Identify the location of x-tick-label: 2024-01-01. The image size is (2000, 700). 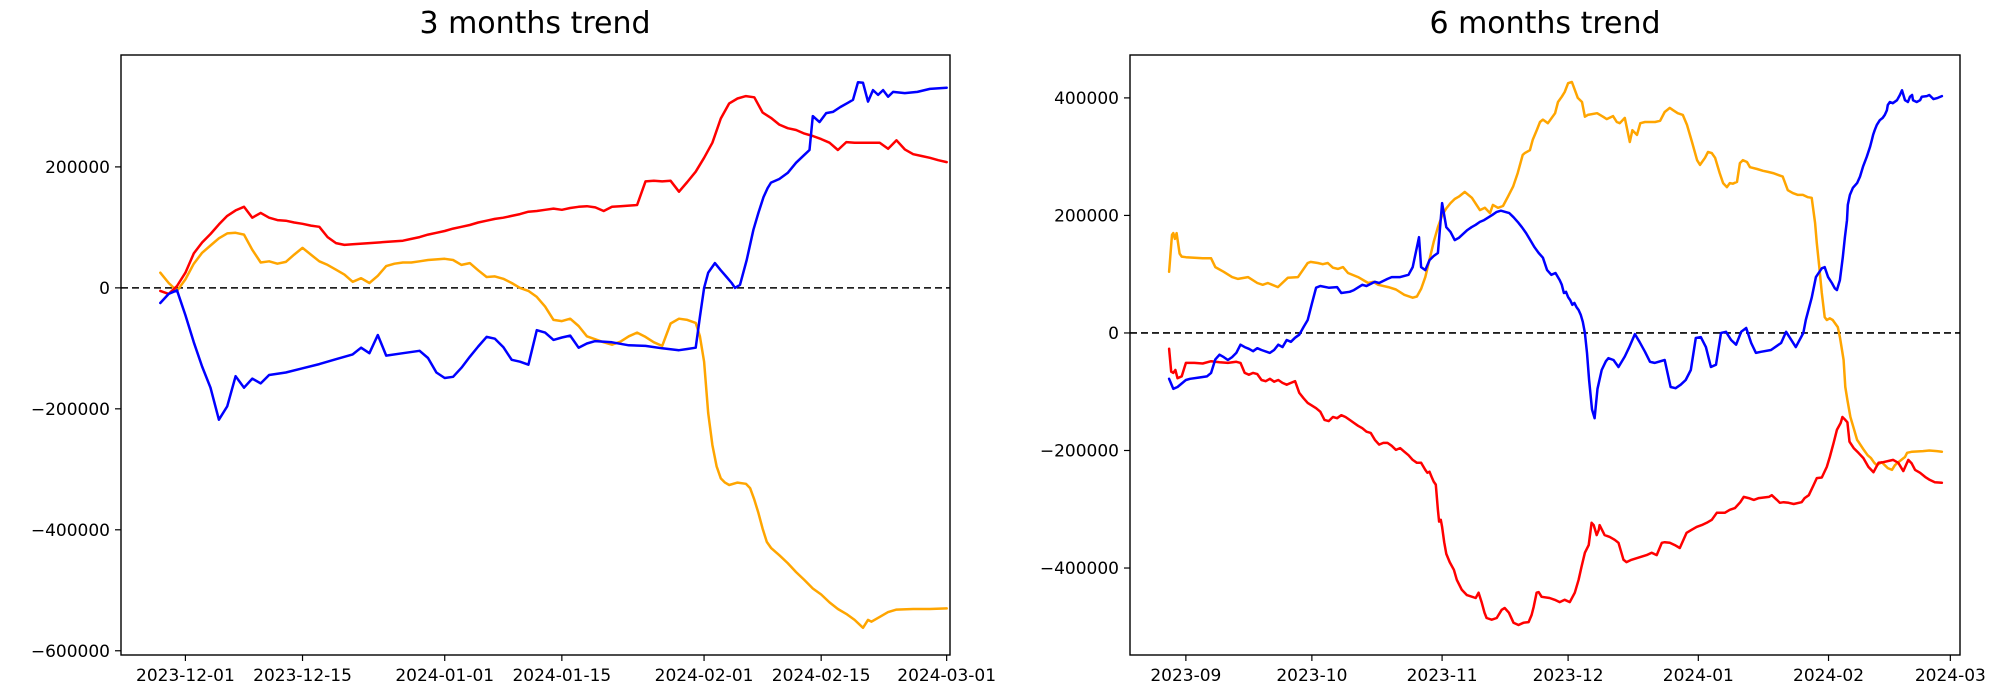
(444, 676).